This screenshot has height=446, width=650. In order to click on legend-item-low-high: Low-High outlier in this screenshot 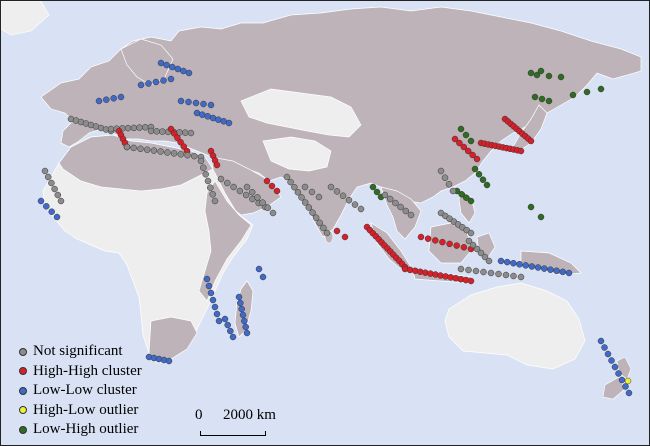, I will do `click(80, 430)`.